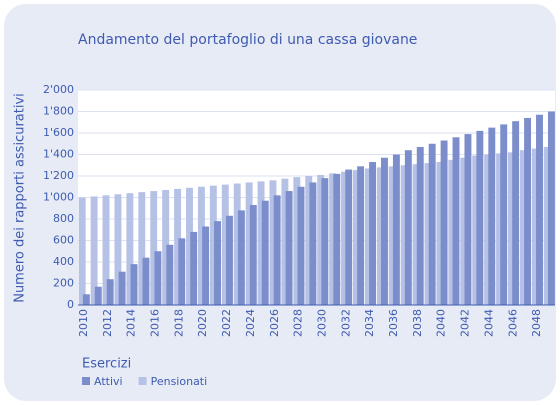  I want to click on x-tick-label: 2010, so click(83, 323).